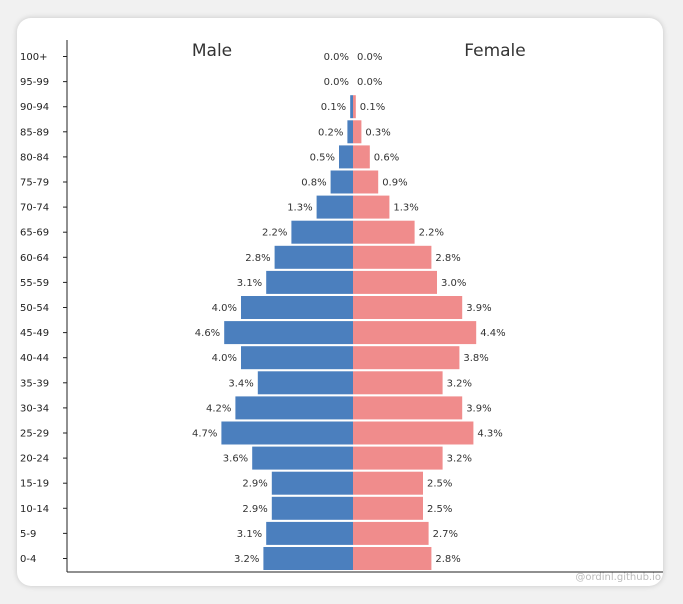 This screenshot has height=604, width=683. I want to click on age-group-tick-label: 65-69, so click(34, 233).